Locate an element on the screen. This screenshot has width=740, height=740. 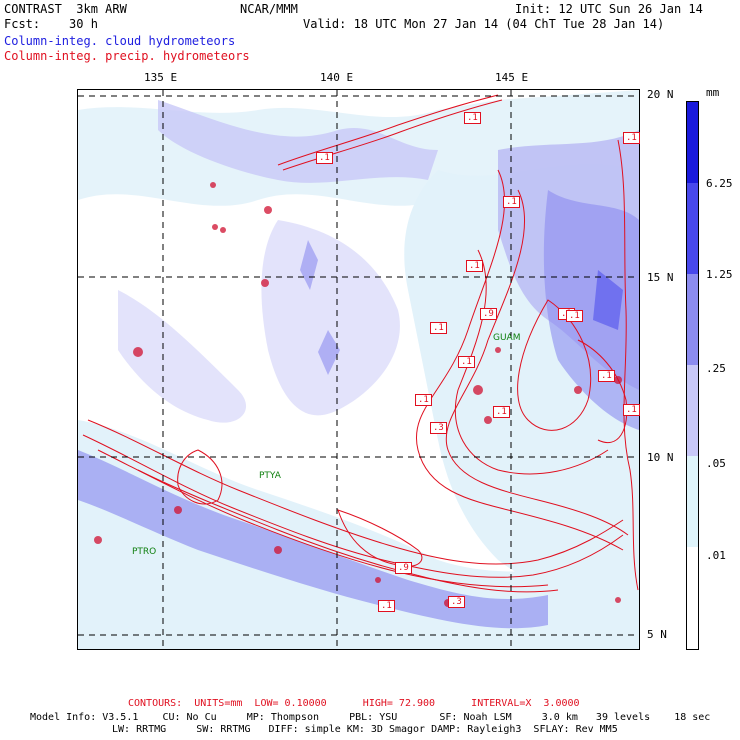
lat-label-10: 10 N is located at coordinates (660, 457).